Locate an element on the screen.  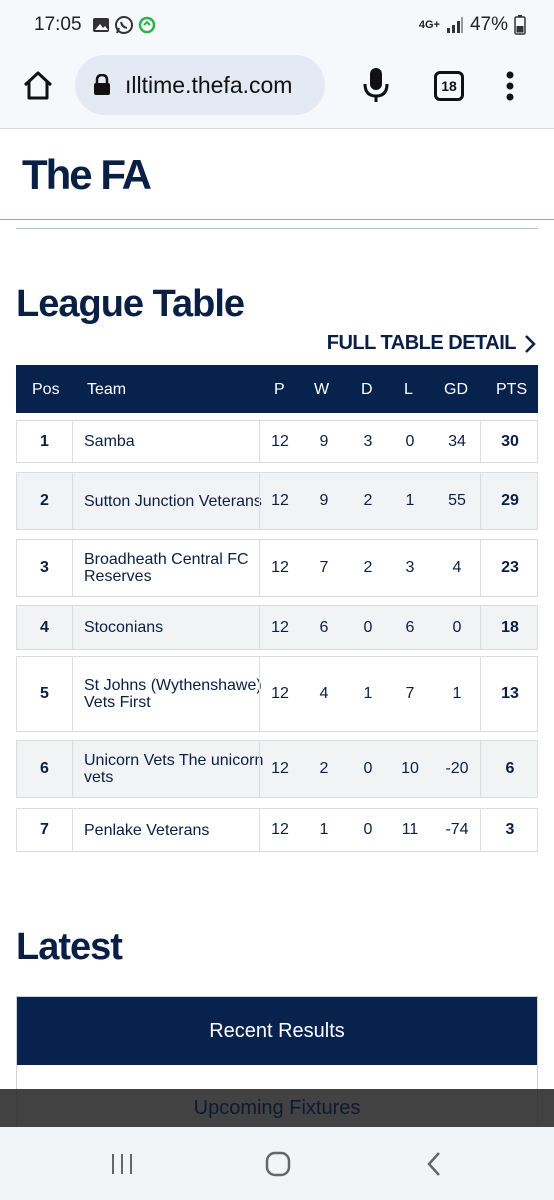
col-played: P is located at coordinates (279, 389).